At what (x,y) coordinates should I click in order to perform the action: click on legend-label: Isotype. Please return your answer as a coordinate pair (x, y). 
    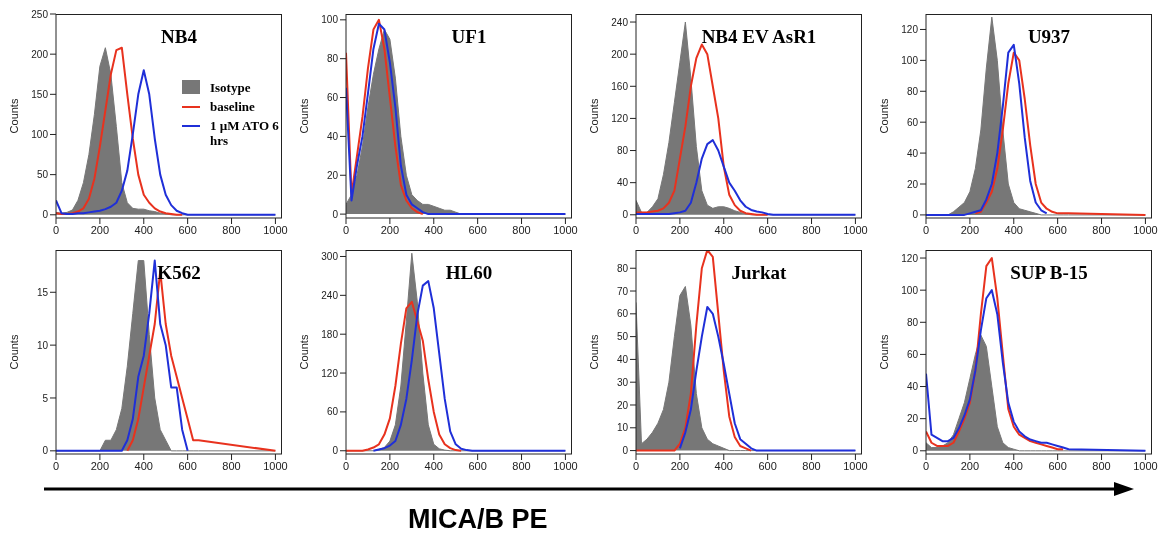
    Looking at the image, I should click on (231, 87).